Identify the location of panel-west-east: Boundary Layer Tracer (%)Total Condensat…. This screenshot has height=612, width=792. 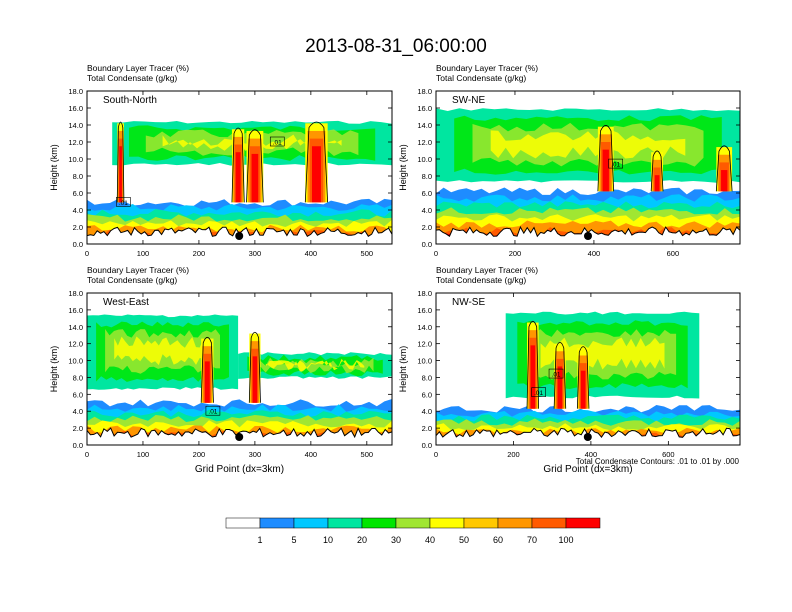
(221, 370).